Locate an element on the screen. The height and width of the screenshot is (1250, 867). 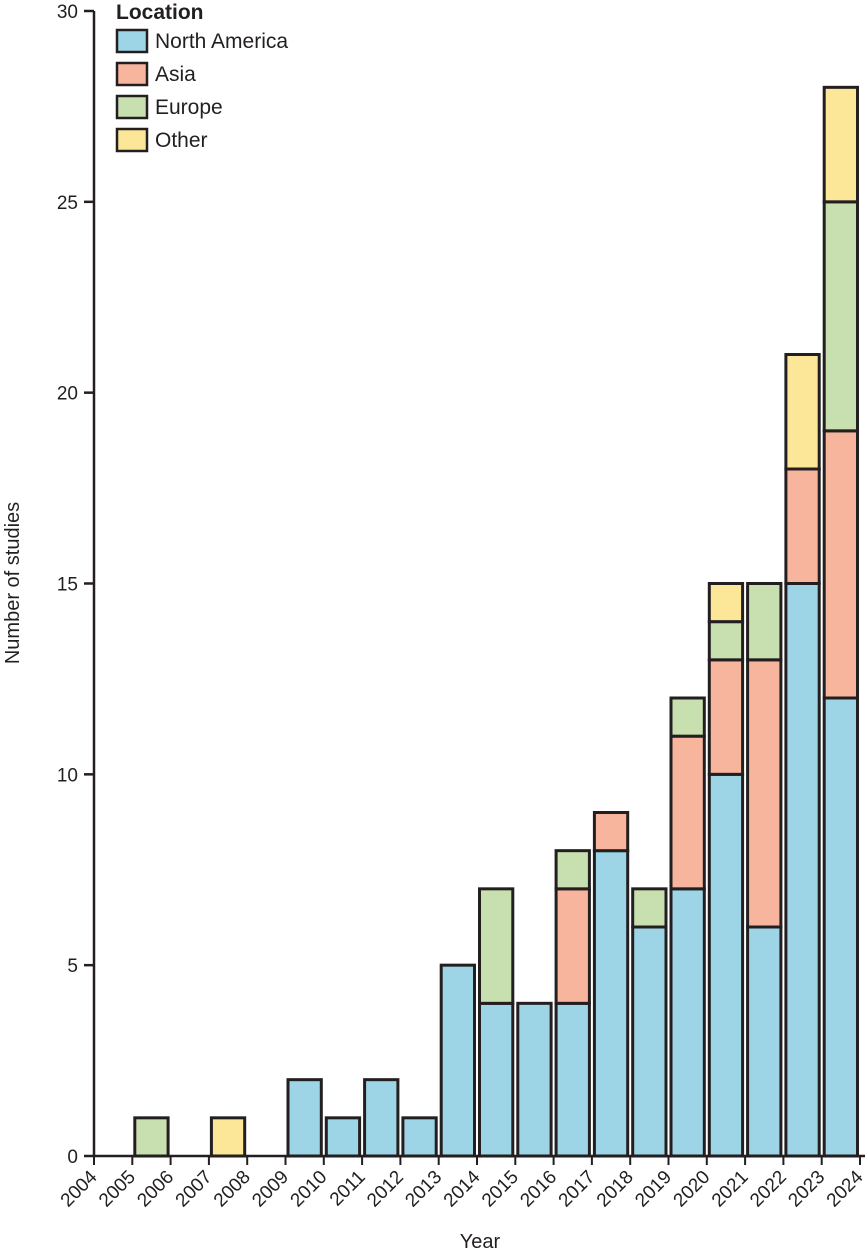
y-tick-label-15: 15 is located at coordinates (67, 585).